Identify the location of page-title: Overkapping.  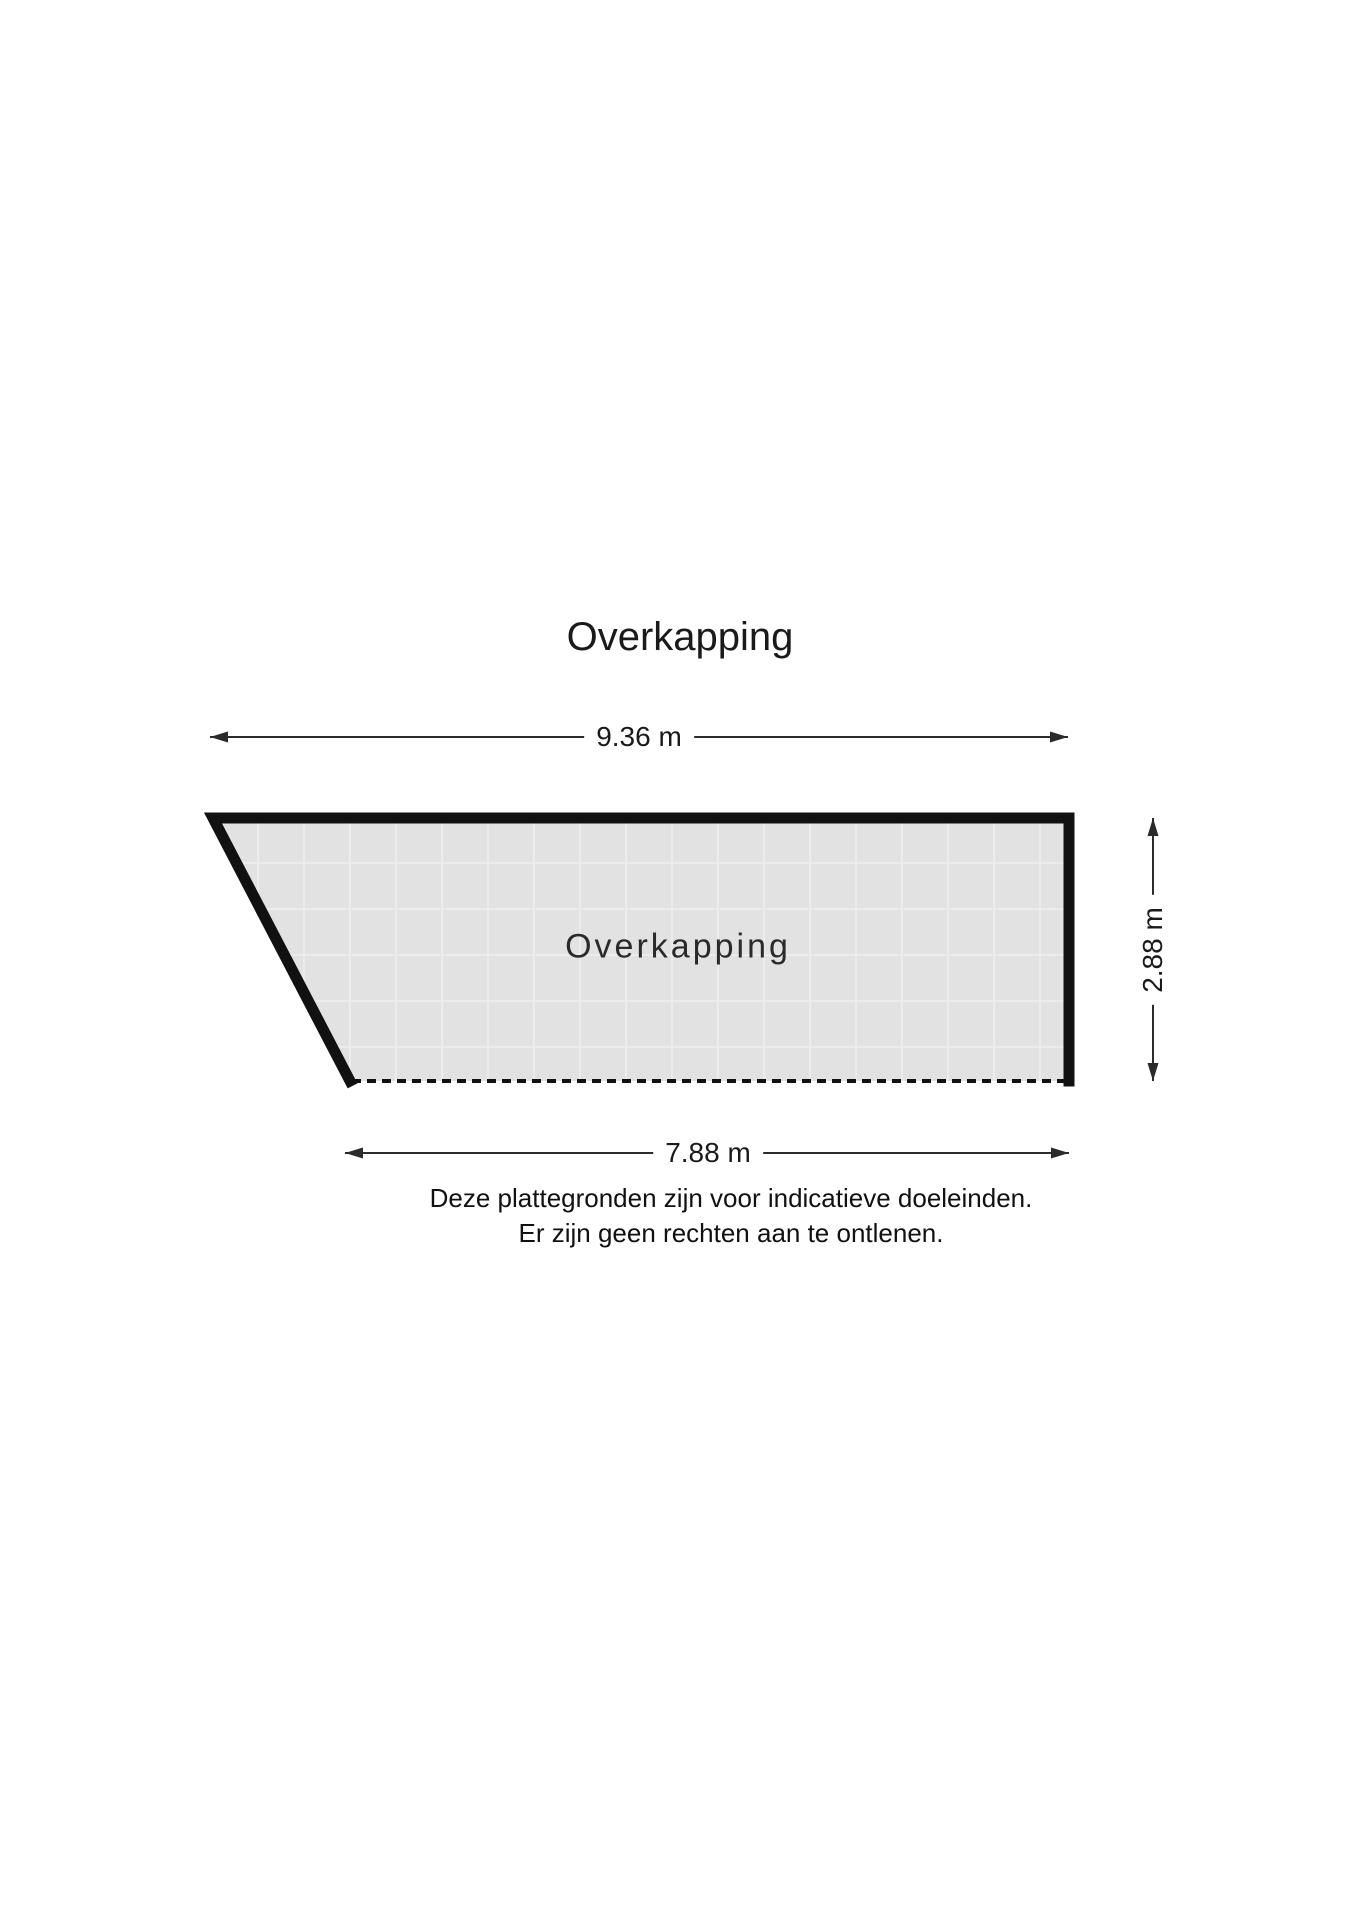
(680, 637).